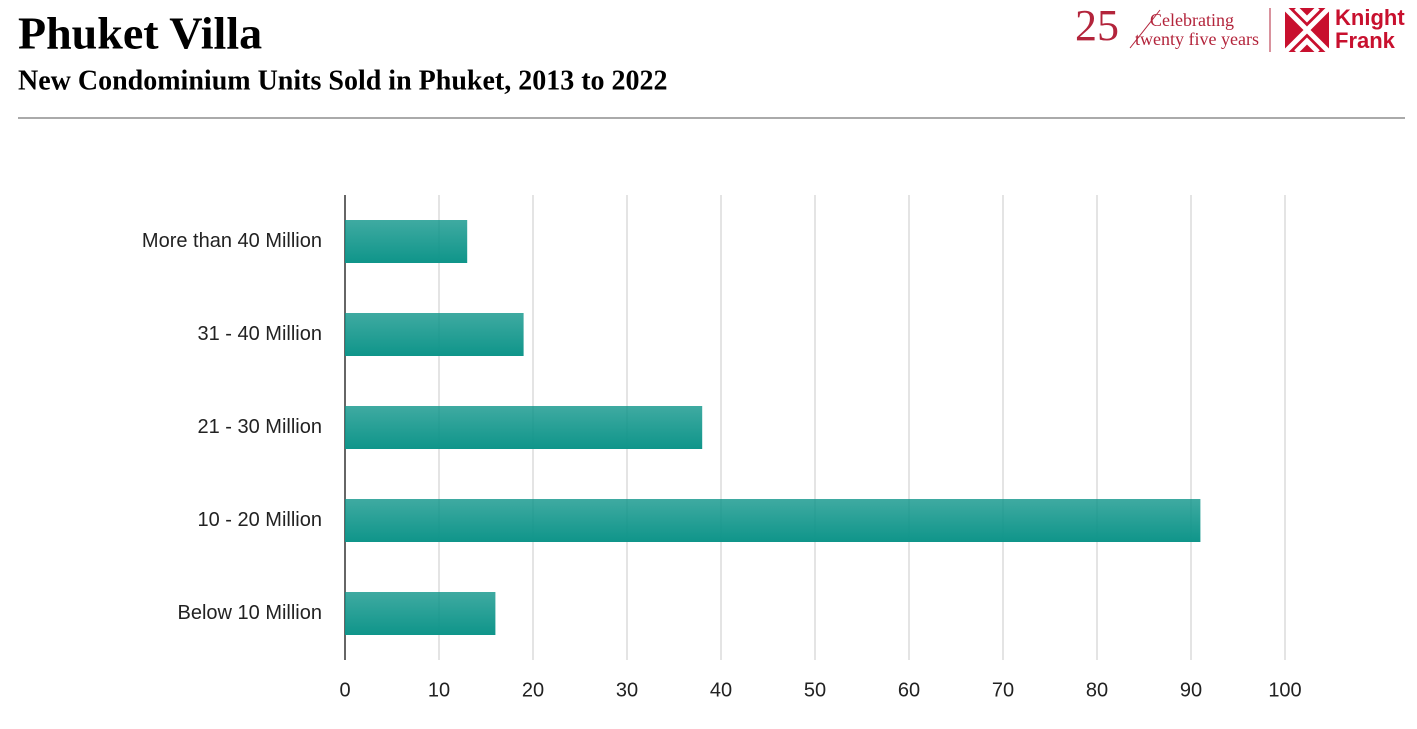 The width and height of the screenshot is (1417, 729). What do you see at coordinates (815, 690) in the screenshot?
I see `x-tick-label: 50` at bounding box center [815, 690].